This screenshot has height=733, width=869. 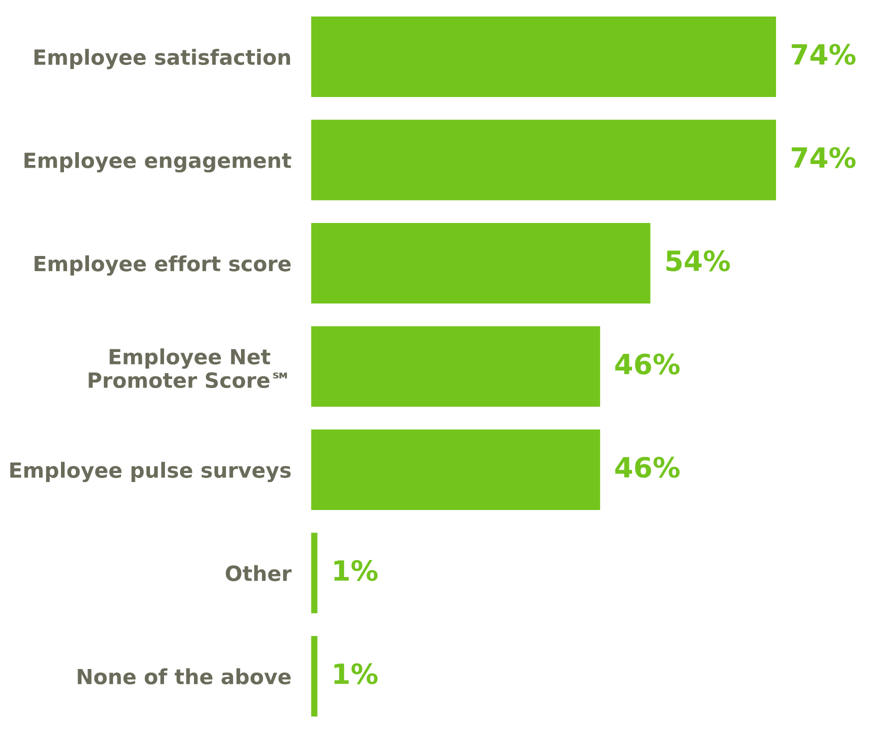 I want to click on y-tick-label: Employee effort score, so click(x=162, y=265).